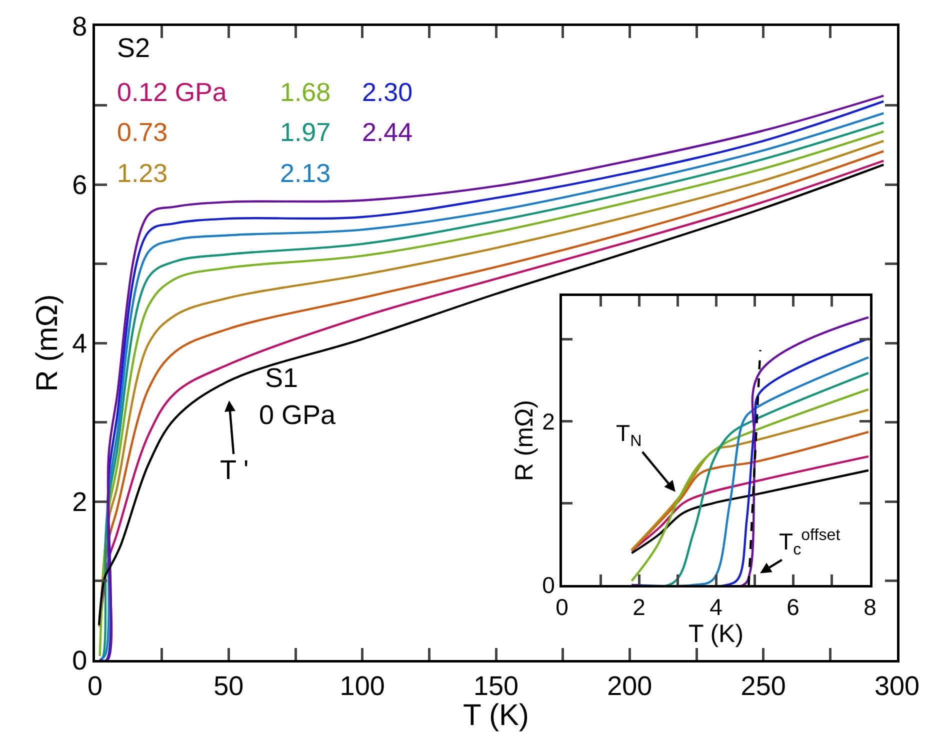 The image size is (934, 732). I want to click on annotation: S2, so click(133, 48).